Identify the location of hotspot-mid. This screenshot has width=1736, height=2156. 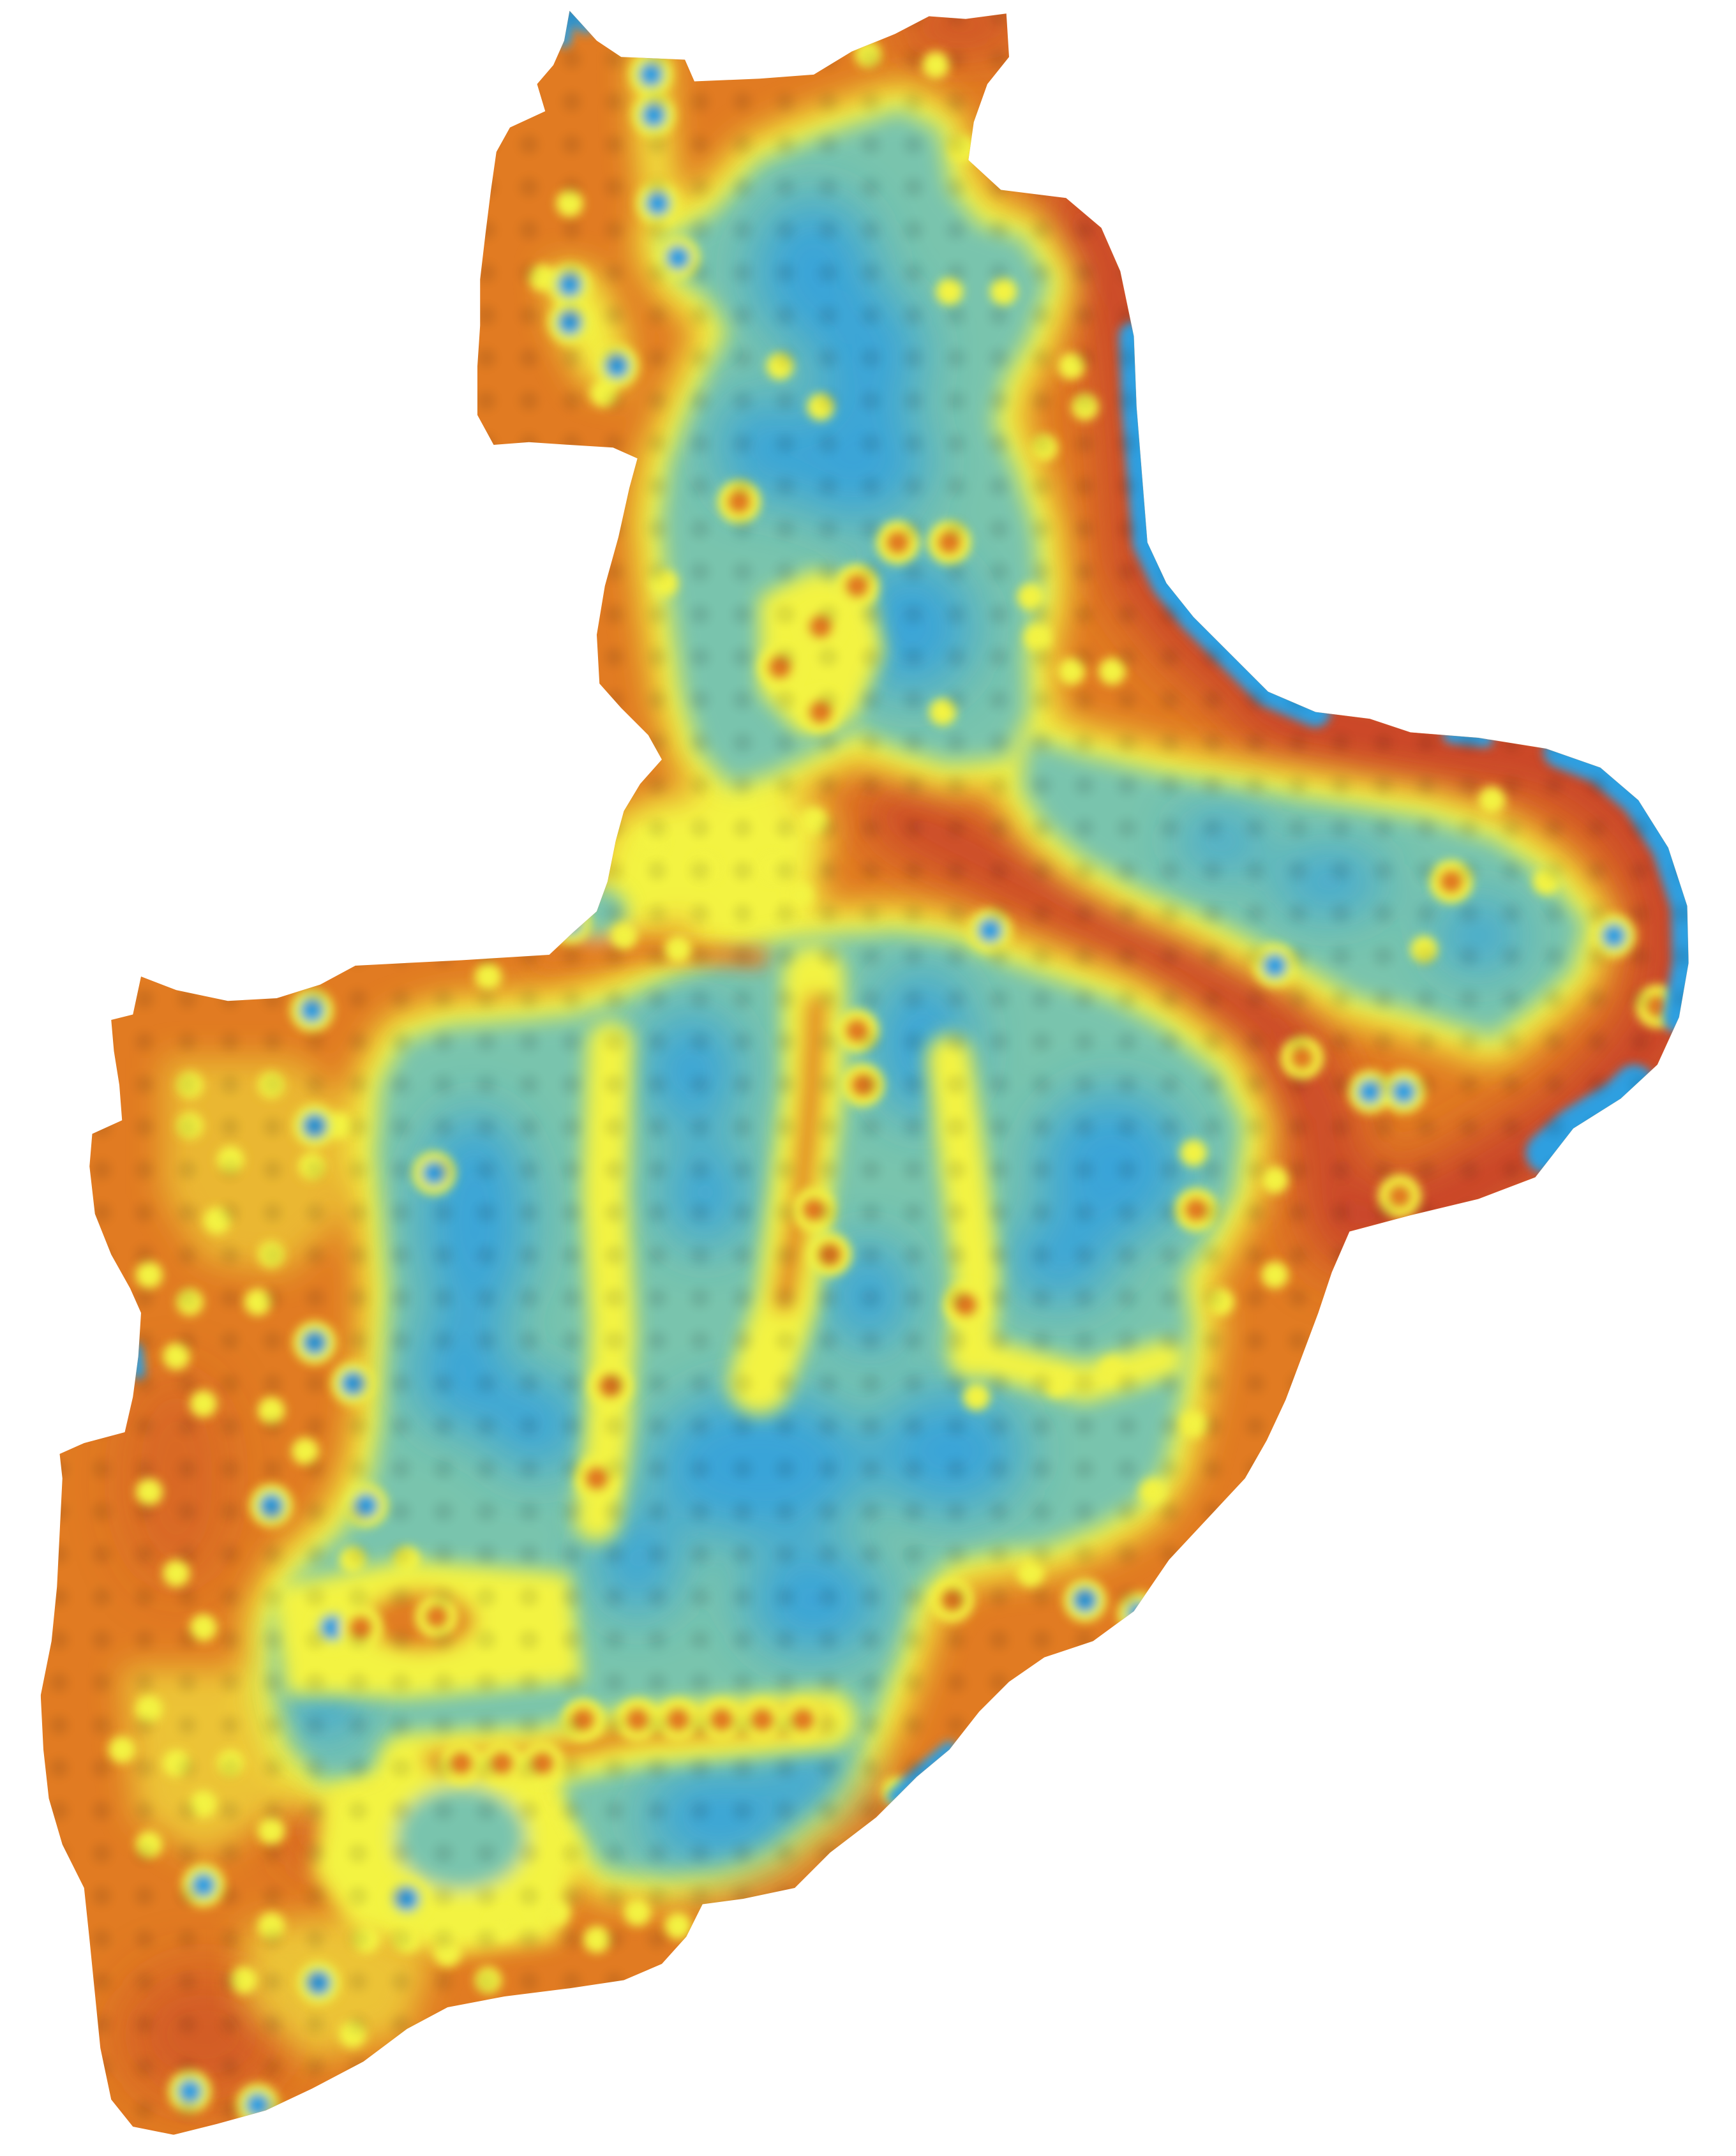
(305, 1451).